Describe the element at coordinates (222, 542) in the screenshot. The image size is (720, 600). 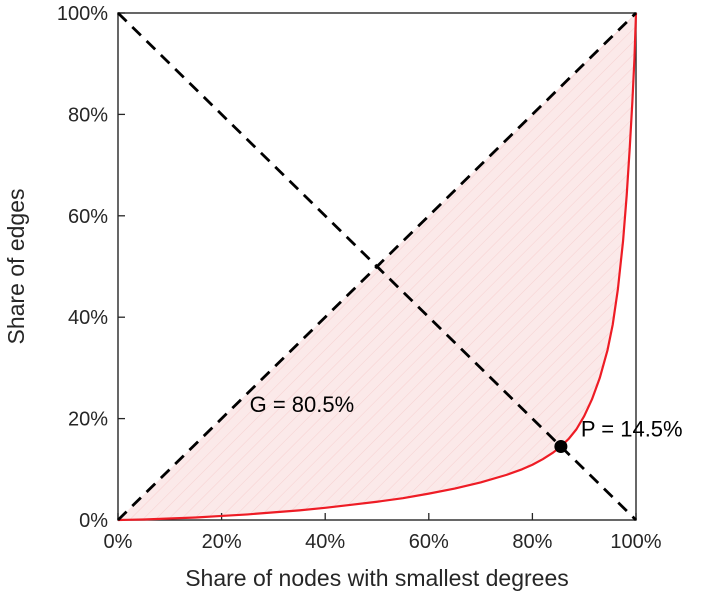
I see `x-tick-label: 20%` at that location.